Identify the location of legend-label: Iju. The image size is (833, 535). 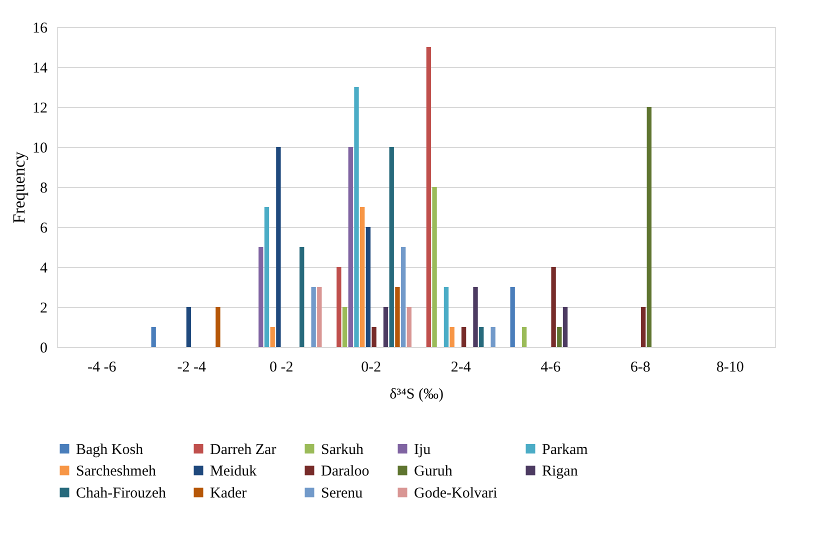
(423, 450).